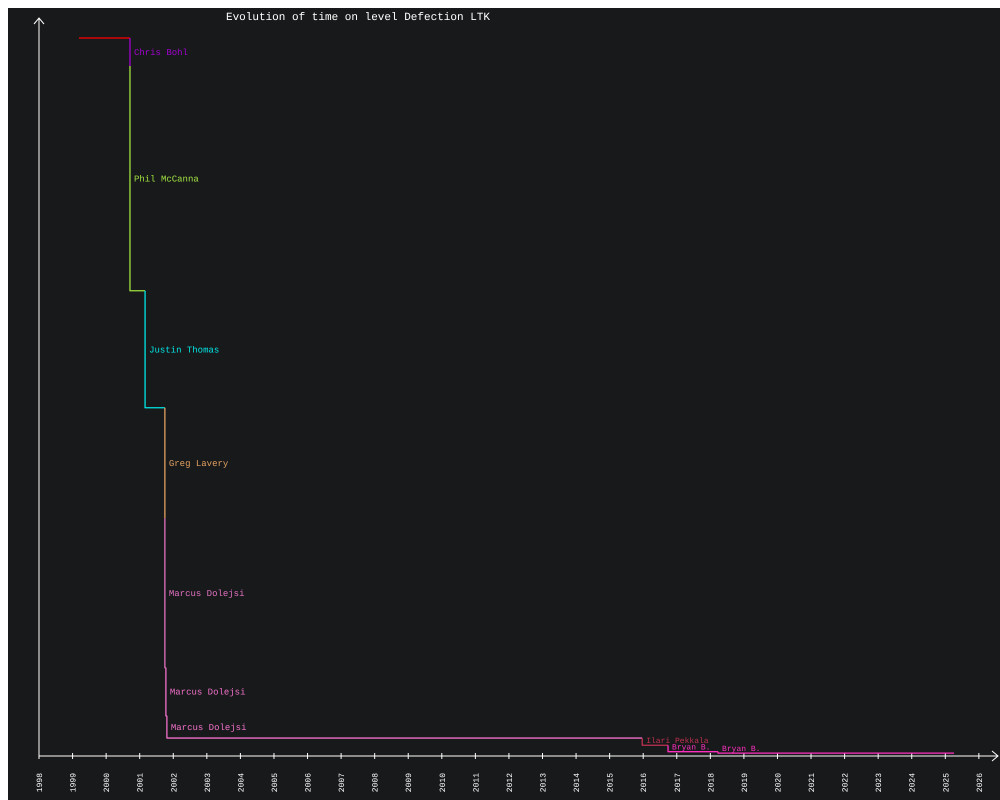 The height and width of the screenshot is (800, 1000). What do you see at coordinates (40, 782) in the screenshot?
I see `x-tick-label: 1998` at bounding box center [40, 782].